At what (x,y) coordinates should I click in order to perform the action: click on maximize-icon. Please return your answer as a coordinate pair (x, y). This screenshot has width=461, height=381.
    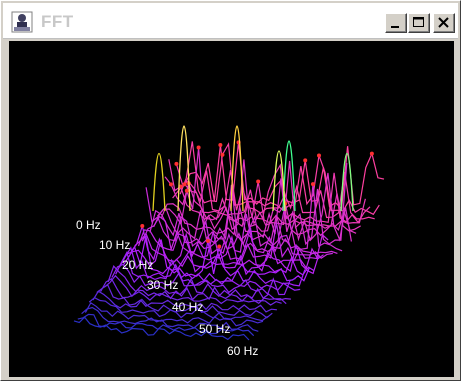
    Looking at the image, I should click on (418, 22).